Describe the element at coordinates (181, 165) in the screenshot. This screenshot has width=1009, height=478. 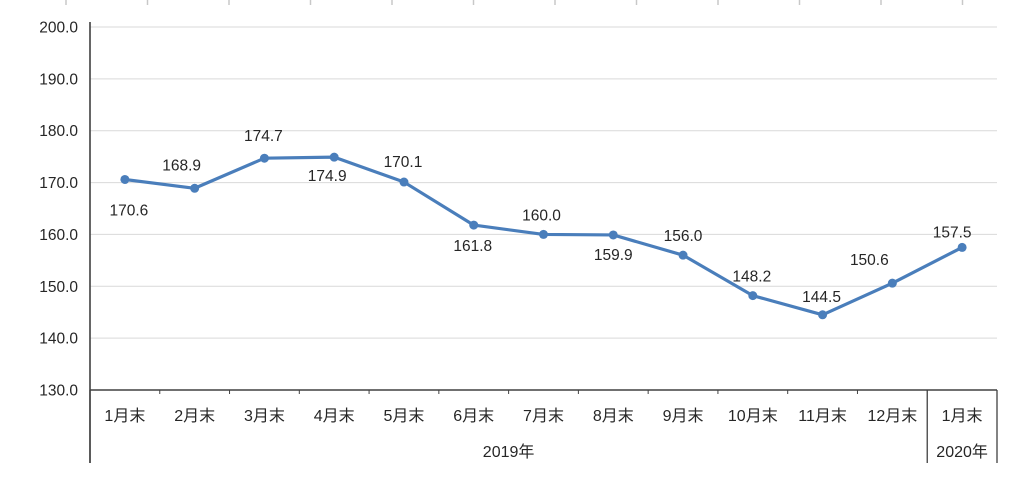
I see `data-point-label: 168.9` at that location.